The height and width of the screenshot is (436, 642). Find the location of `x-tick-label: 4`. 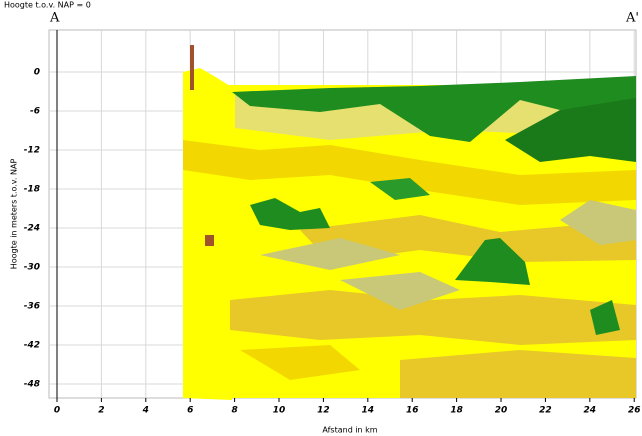

x-tick-label: 4 is located at coordinates (145, 411).